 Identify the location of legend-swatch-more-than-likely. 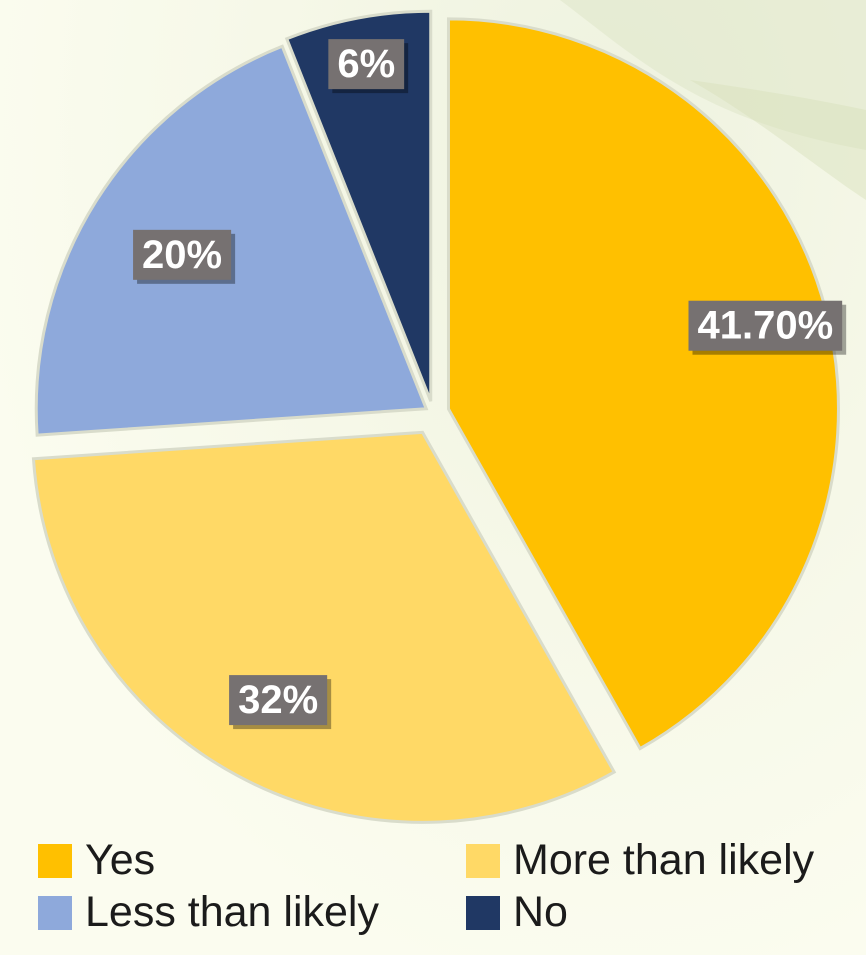
(483, 860).